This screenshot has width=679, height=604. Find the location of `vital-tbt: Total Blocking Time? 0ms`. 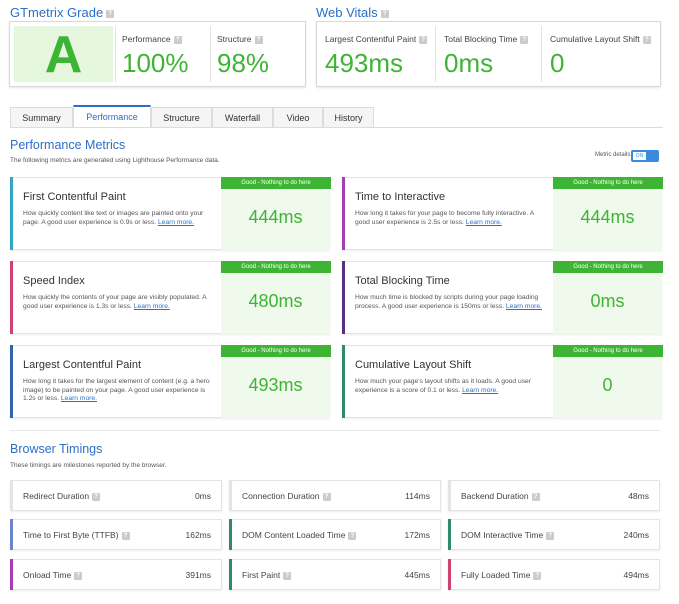

vital-tbt: Total Blocking Time? 0ms is located at coordinates (488, 54).